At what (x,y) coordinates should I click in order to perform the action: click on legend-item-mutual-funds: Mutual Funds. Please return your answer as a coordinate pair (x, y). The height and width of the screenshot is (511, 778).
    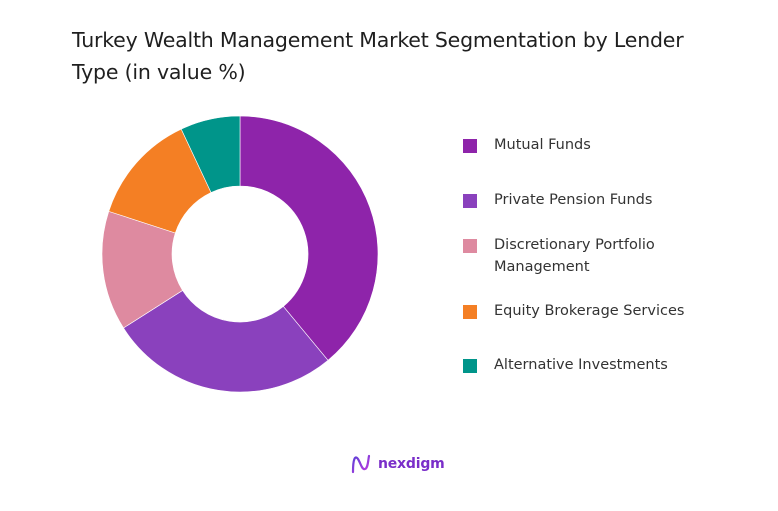
    Looking at the image, I should click on (613, 146).